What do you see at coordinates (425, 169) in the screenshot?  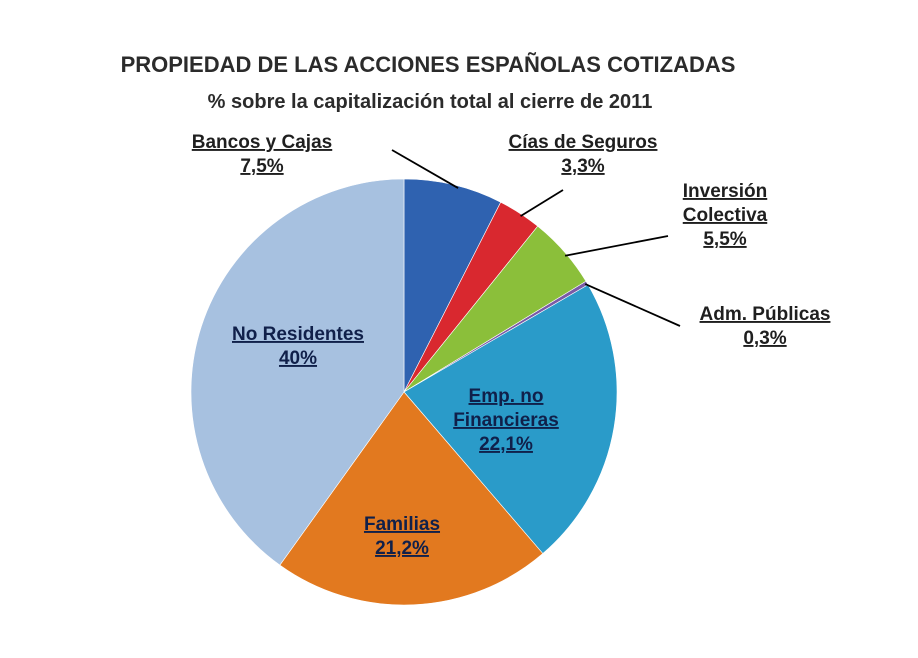 I see `leader-line-bancos` at bounding box center [425, 169].